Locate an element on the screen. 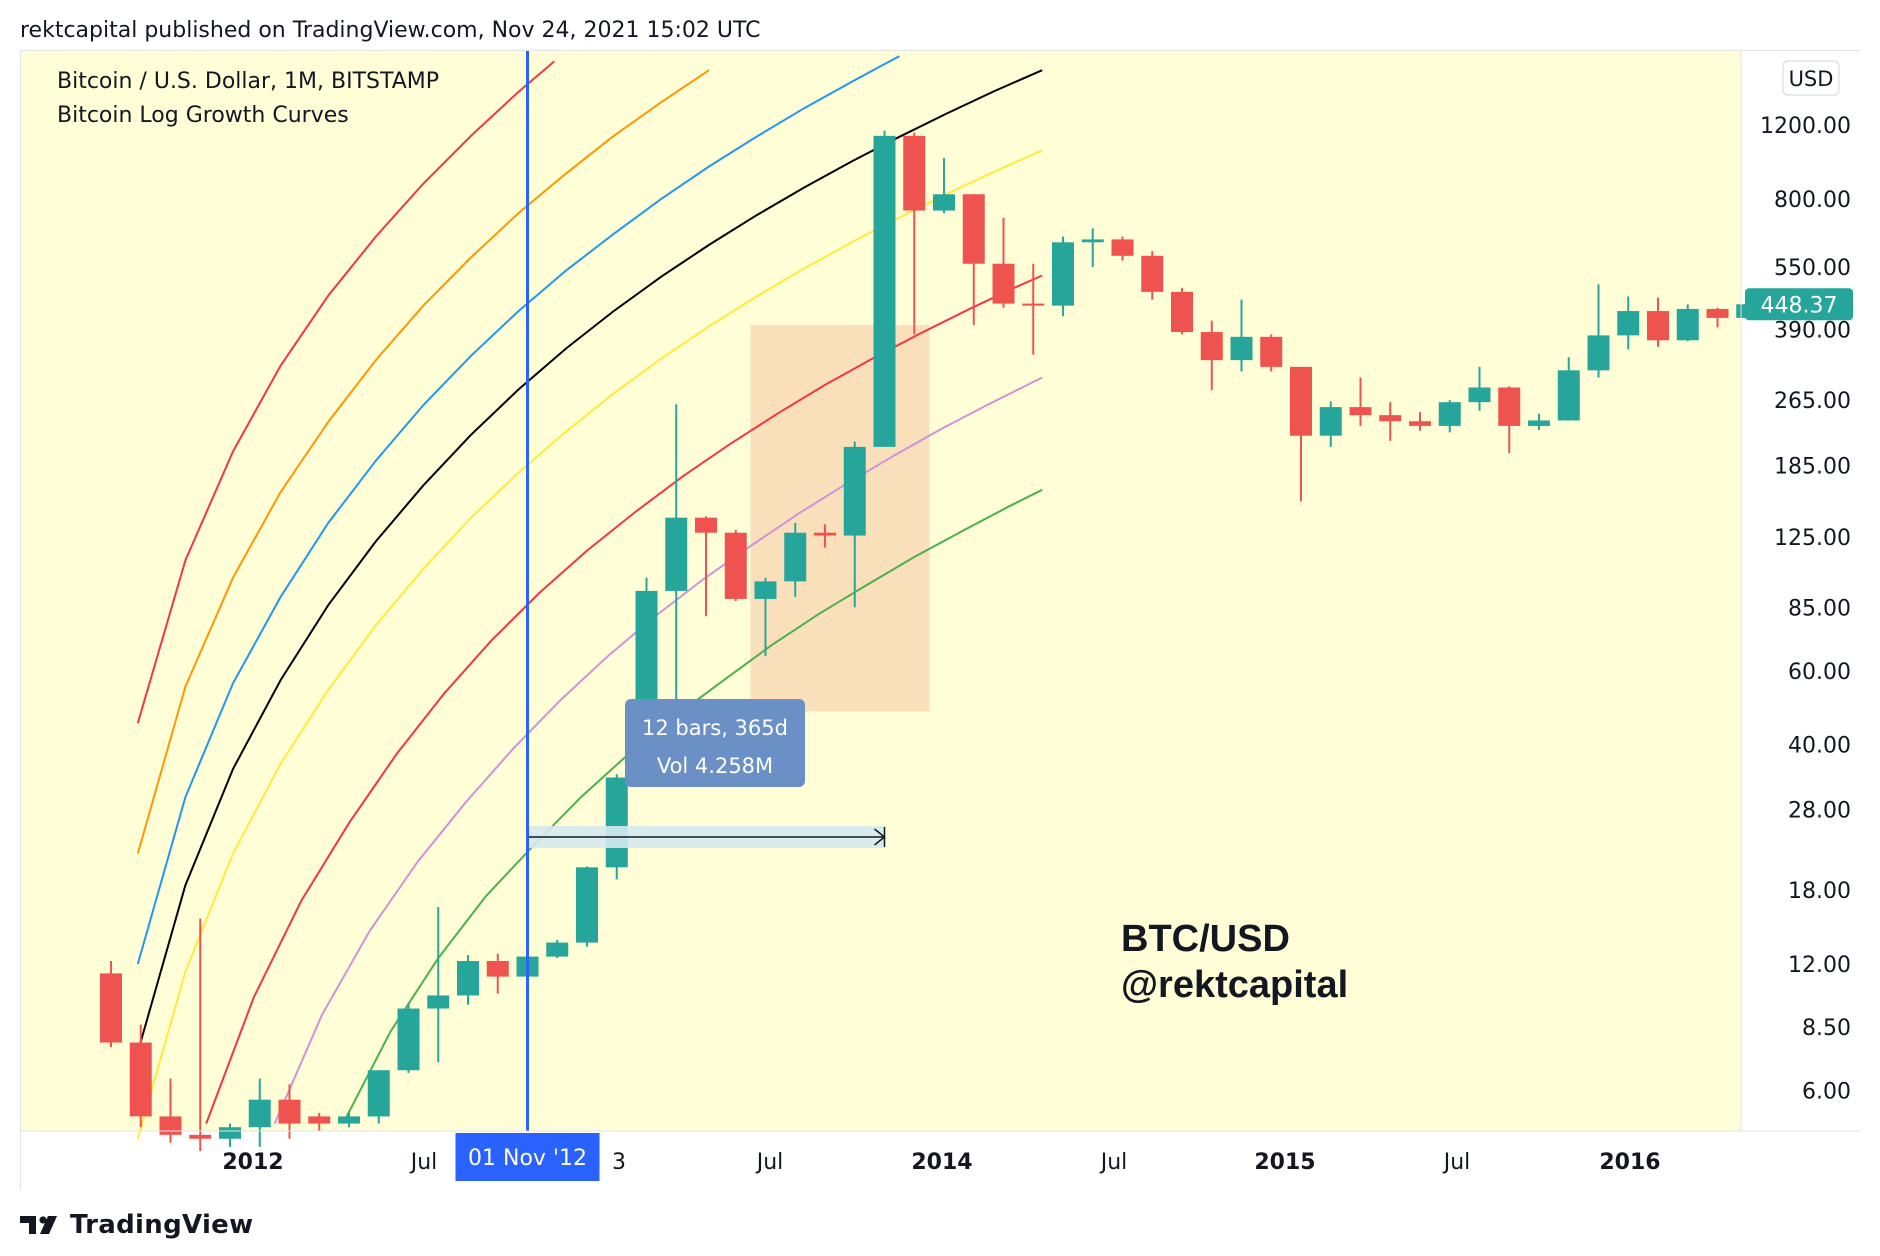 The height and width of the screenshot is (1256, 1880). measure-tool: 12 bars, 365d Vol 4.258M is located at coordinates (706, 773).